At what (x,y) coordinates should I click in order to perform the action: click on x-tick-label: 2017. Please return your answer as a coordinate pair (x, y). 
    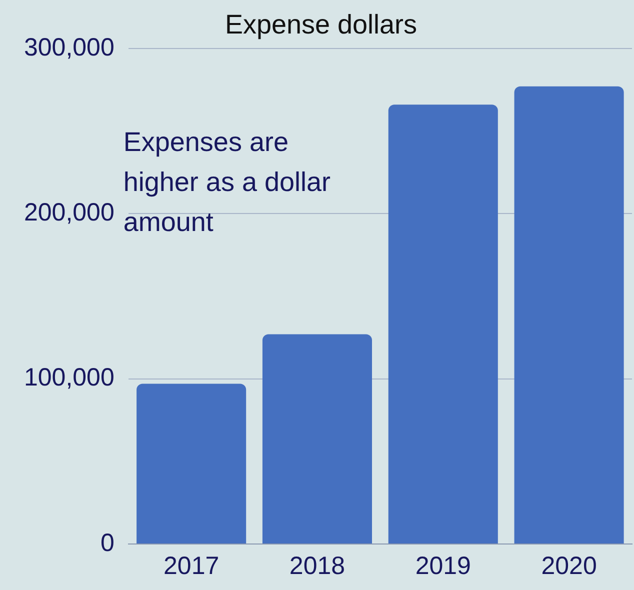
    Looking at the image, I should click on (192, 566).